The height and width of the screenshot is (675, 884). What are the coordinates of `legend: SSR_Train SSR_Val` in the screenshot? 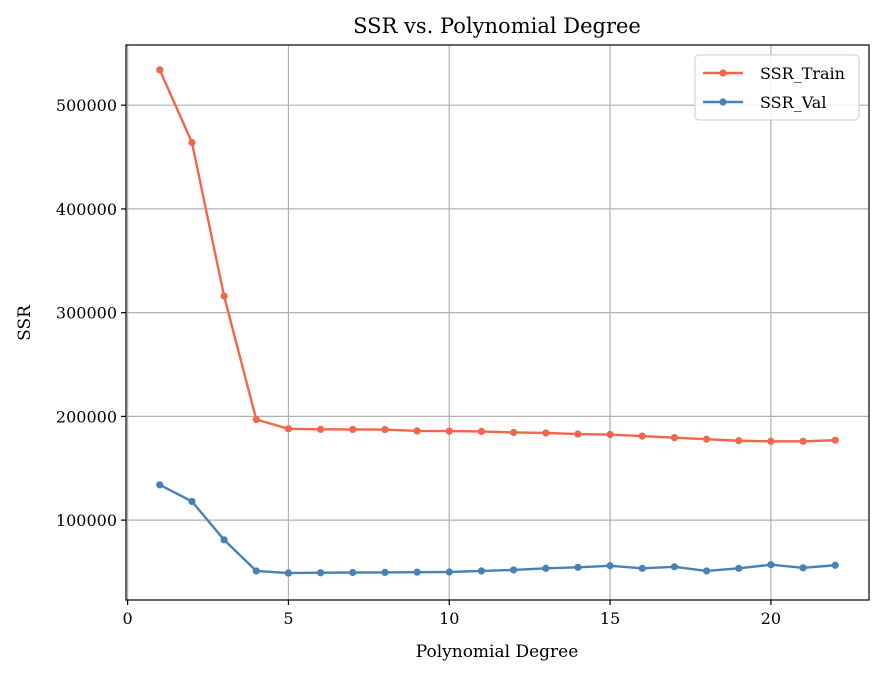 It's located at (777, 87).